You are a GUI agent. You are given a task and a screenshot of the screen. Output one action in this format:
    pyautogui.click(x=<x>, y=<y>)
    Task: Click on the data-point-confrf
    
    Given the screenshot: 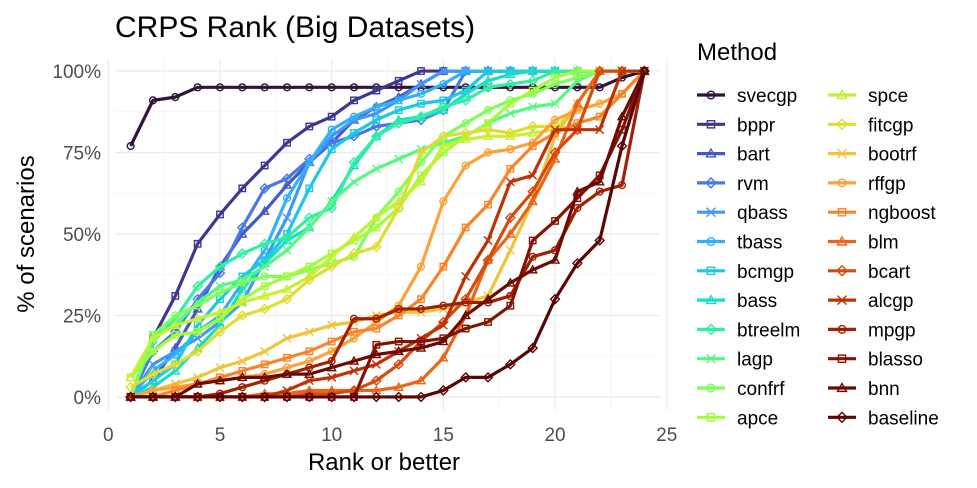 What is the action you would take?
    pyautogui.click(x=175, y=315)
    